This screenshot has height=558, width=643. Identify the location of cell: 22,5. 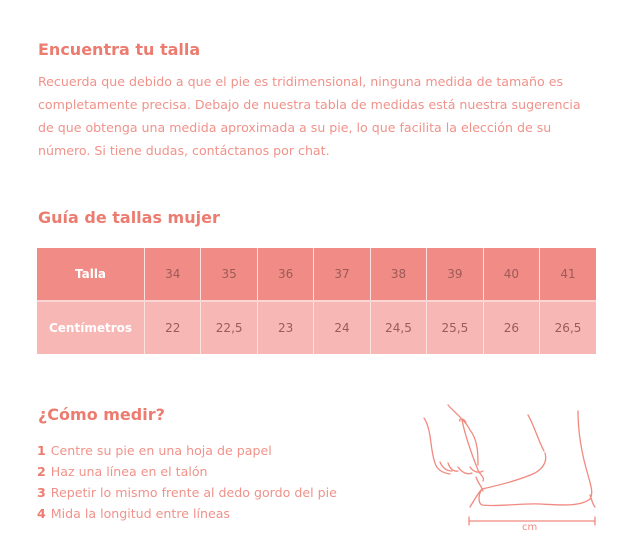
(229, 327).